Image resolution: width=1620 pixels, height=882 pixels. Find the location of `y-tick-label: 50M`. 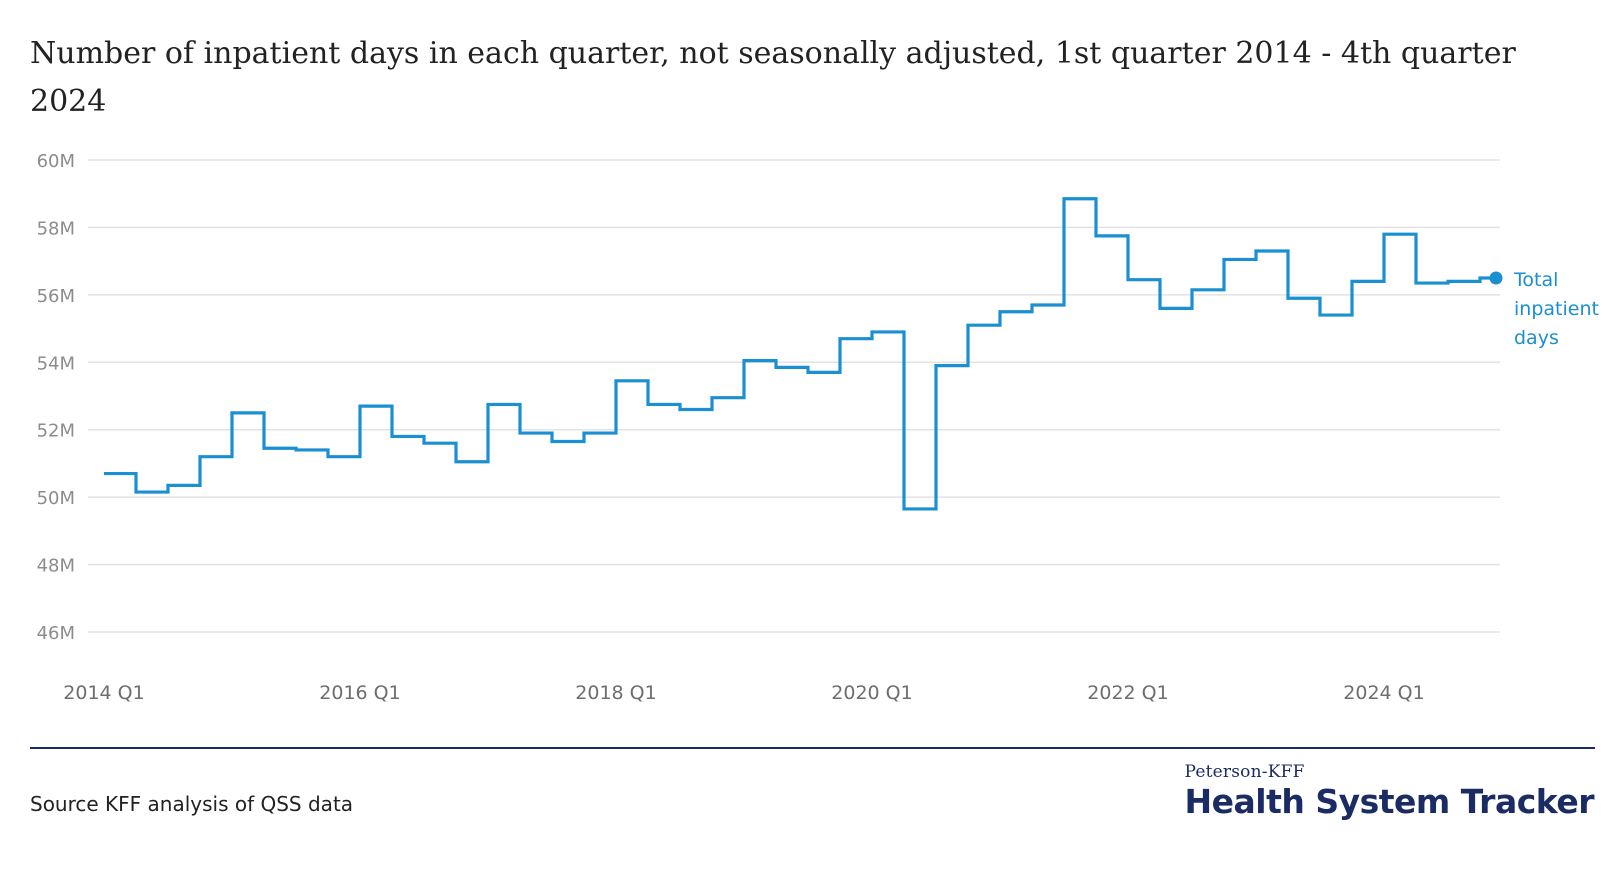

y-tick-label: 50M is located at coordinates (56, 498).